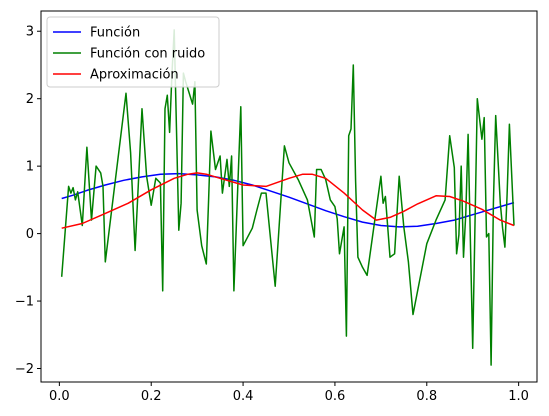  Describe the element at coordinates (24, 302) in the screenshot. I see `y-tick-label: −1` at that location.